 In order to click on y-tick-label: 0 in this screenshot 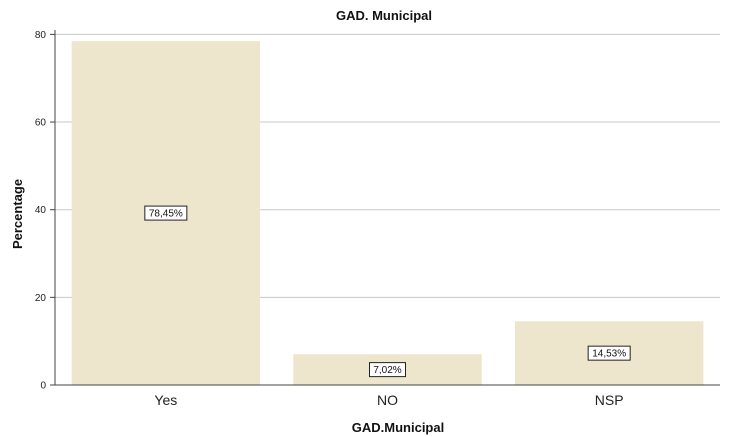, I will do `click(43, 386)`.